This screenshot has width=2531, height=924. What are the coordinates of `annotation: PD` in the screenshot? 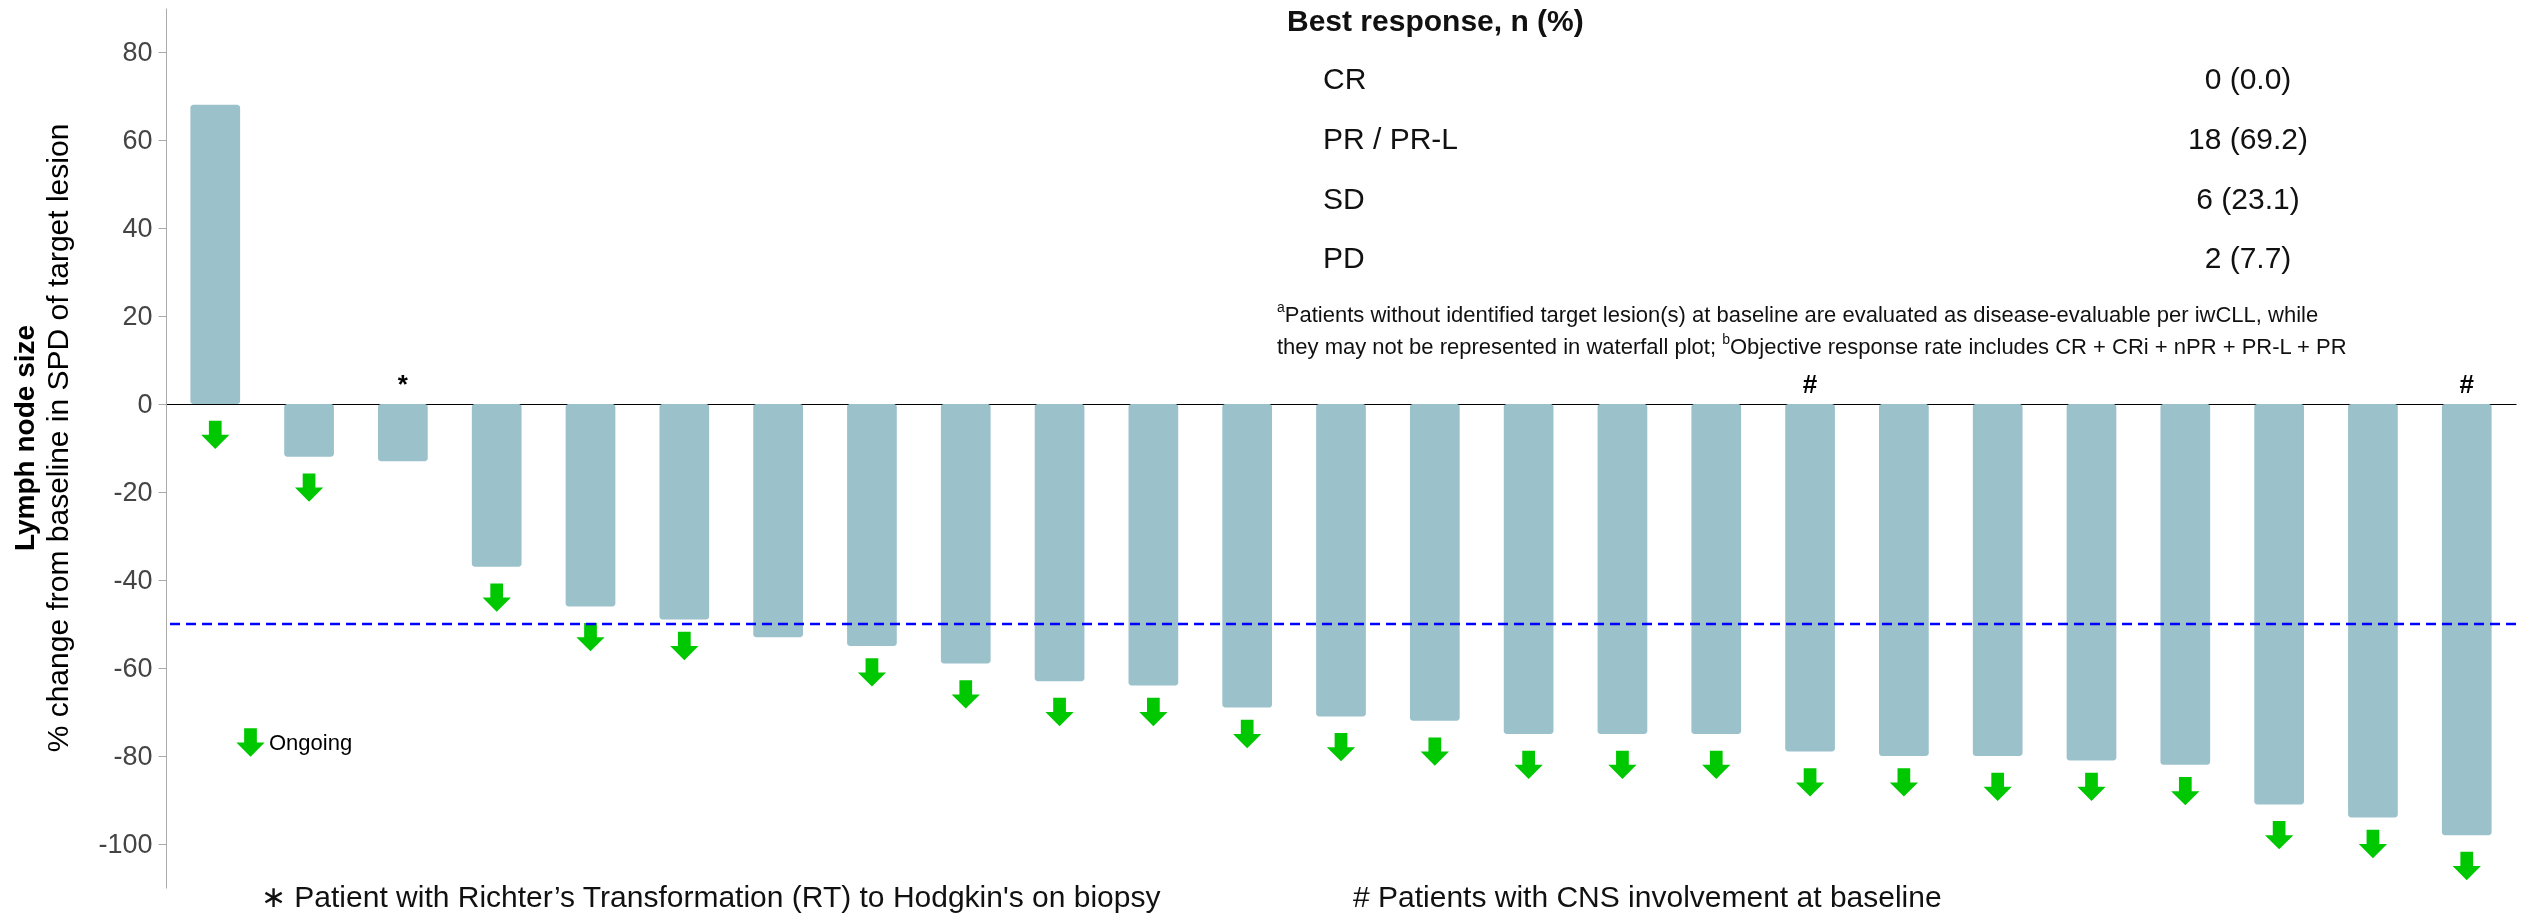 It's located at (1344, 257).